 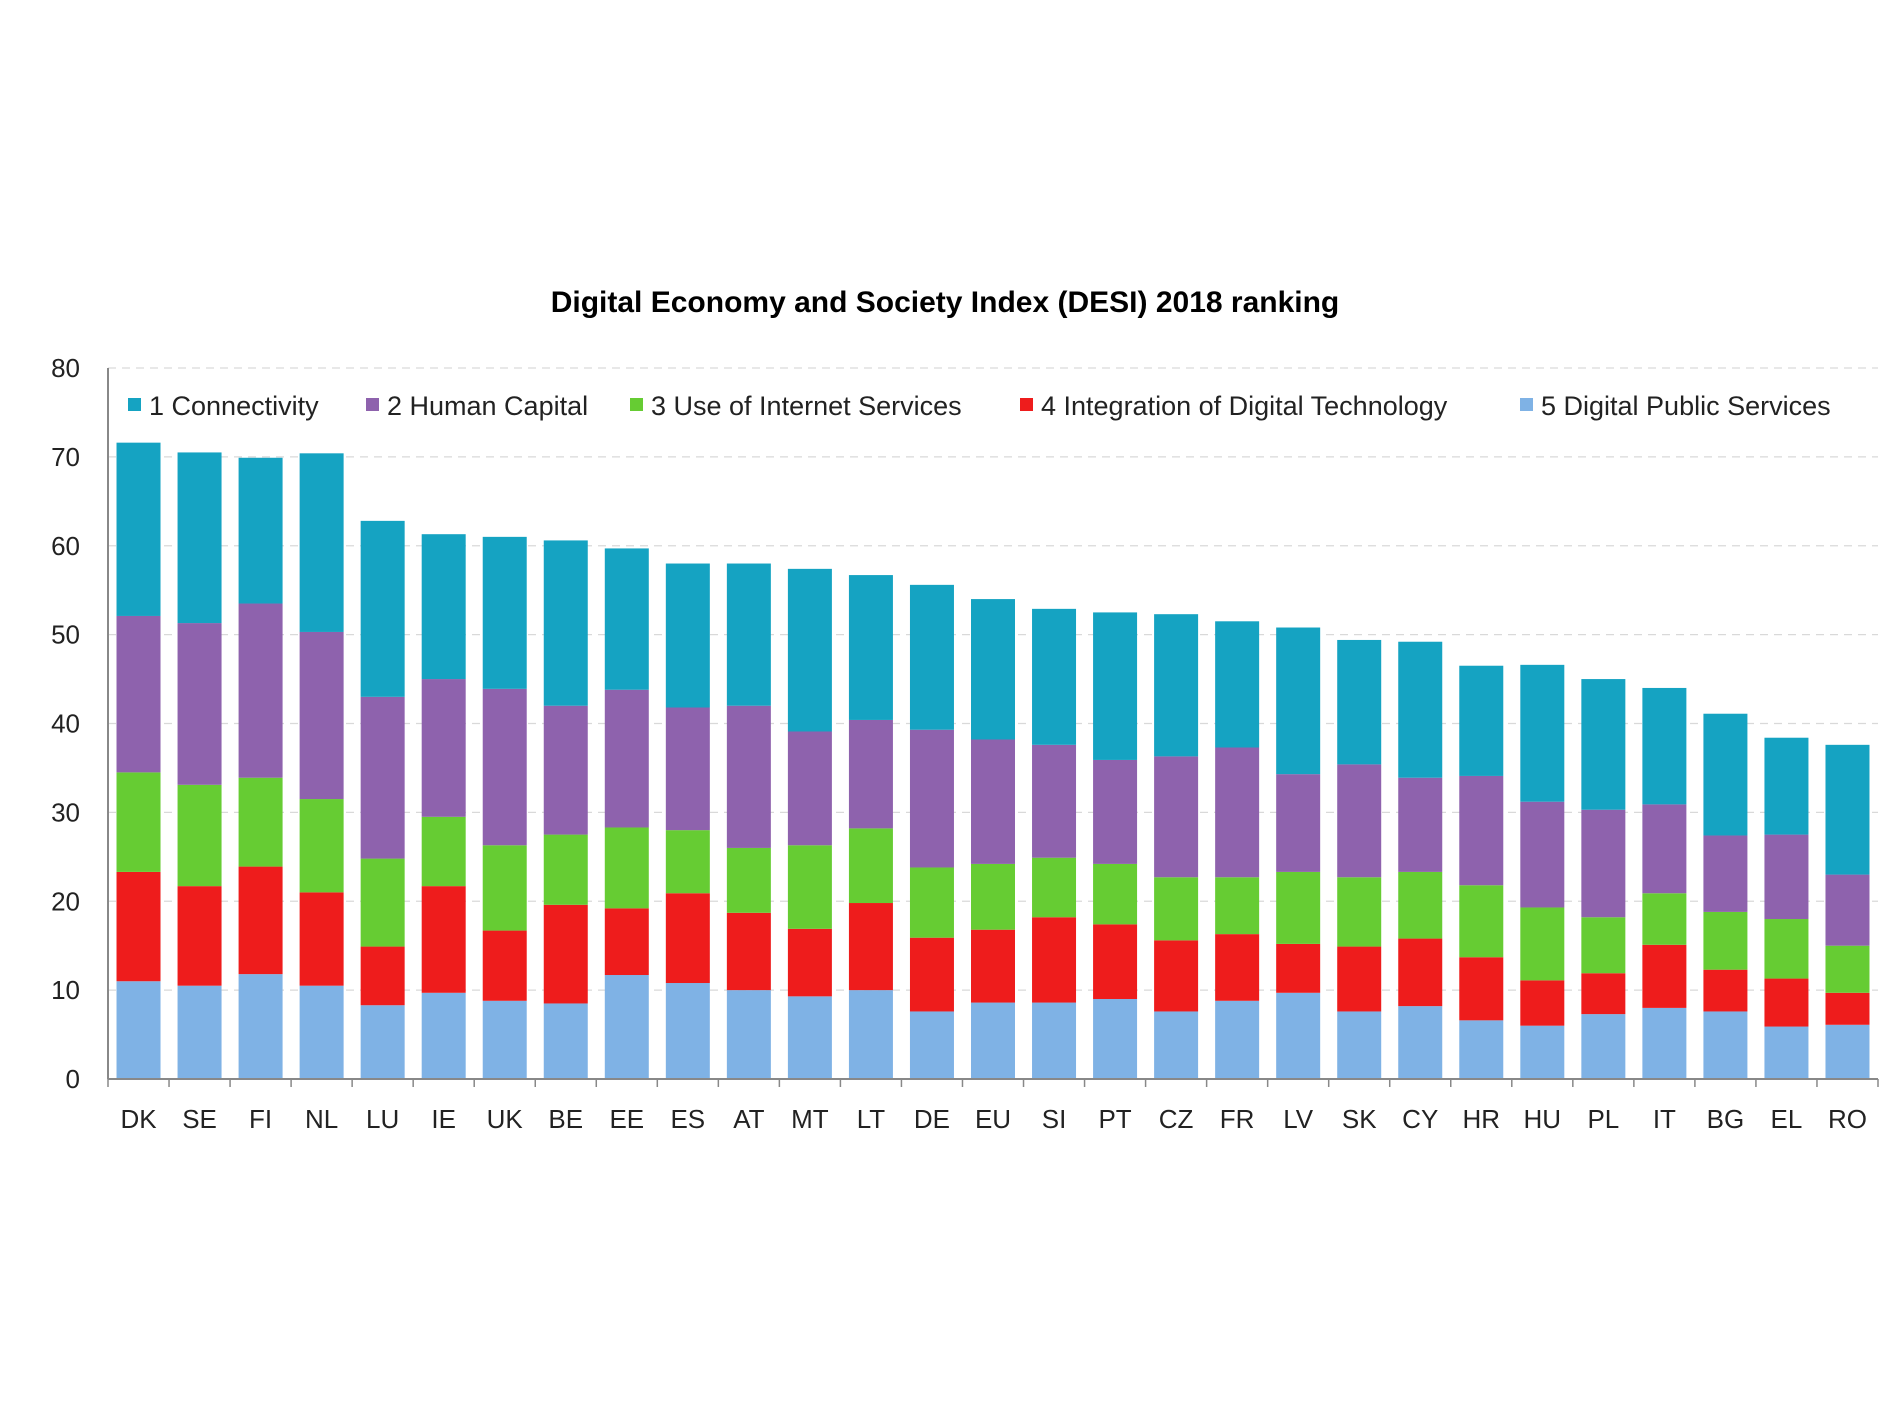 What do you see at coordinates (1298, 1119) in the screenshot?
I see `x-tick-label: LV` at bounding box center [1298, 1119].